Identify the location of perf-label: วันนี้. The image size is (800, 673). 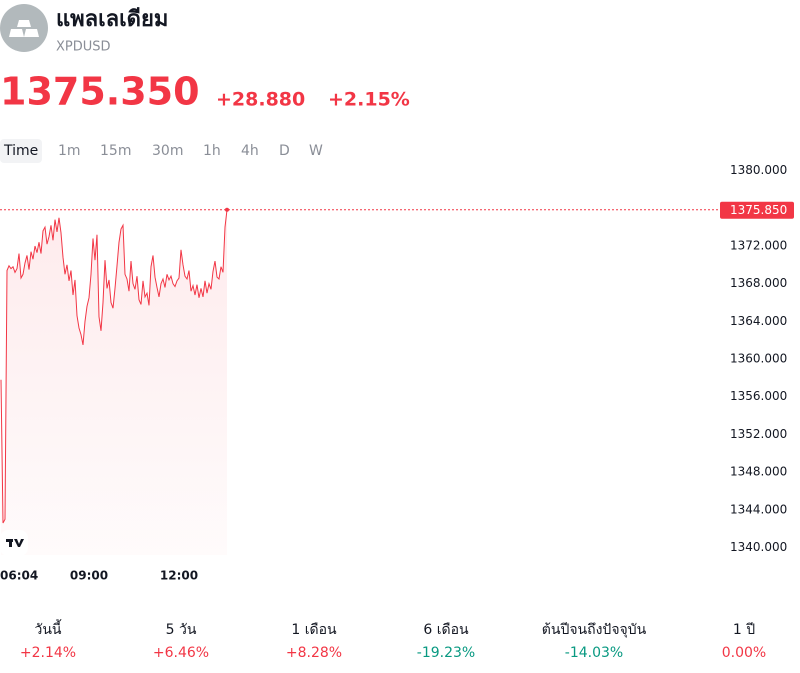
(48, 628).